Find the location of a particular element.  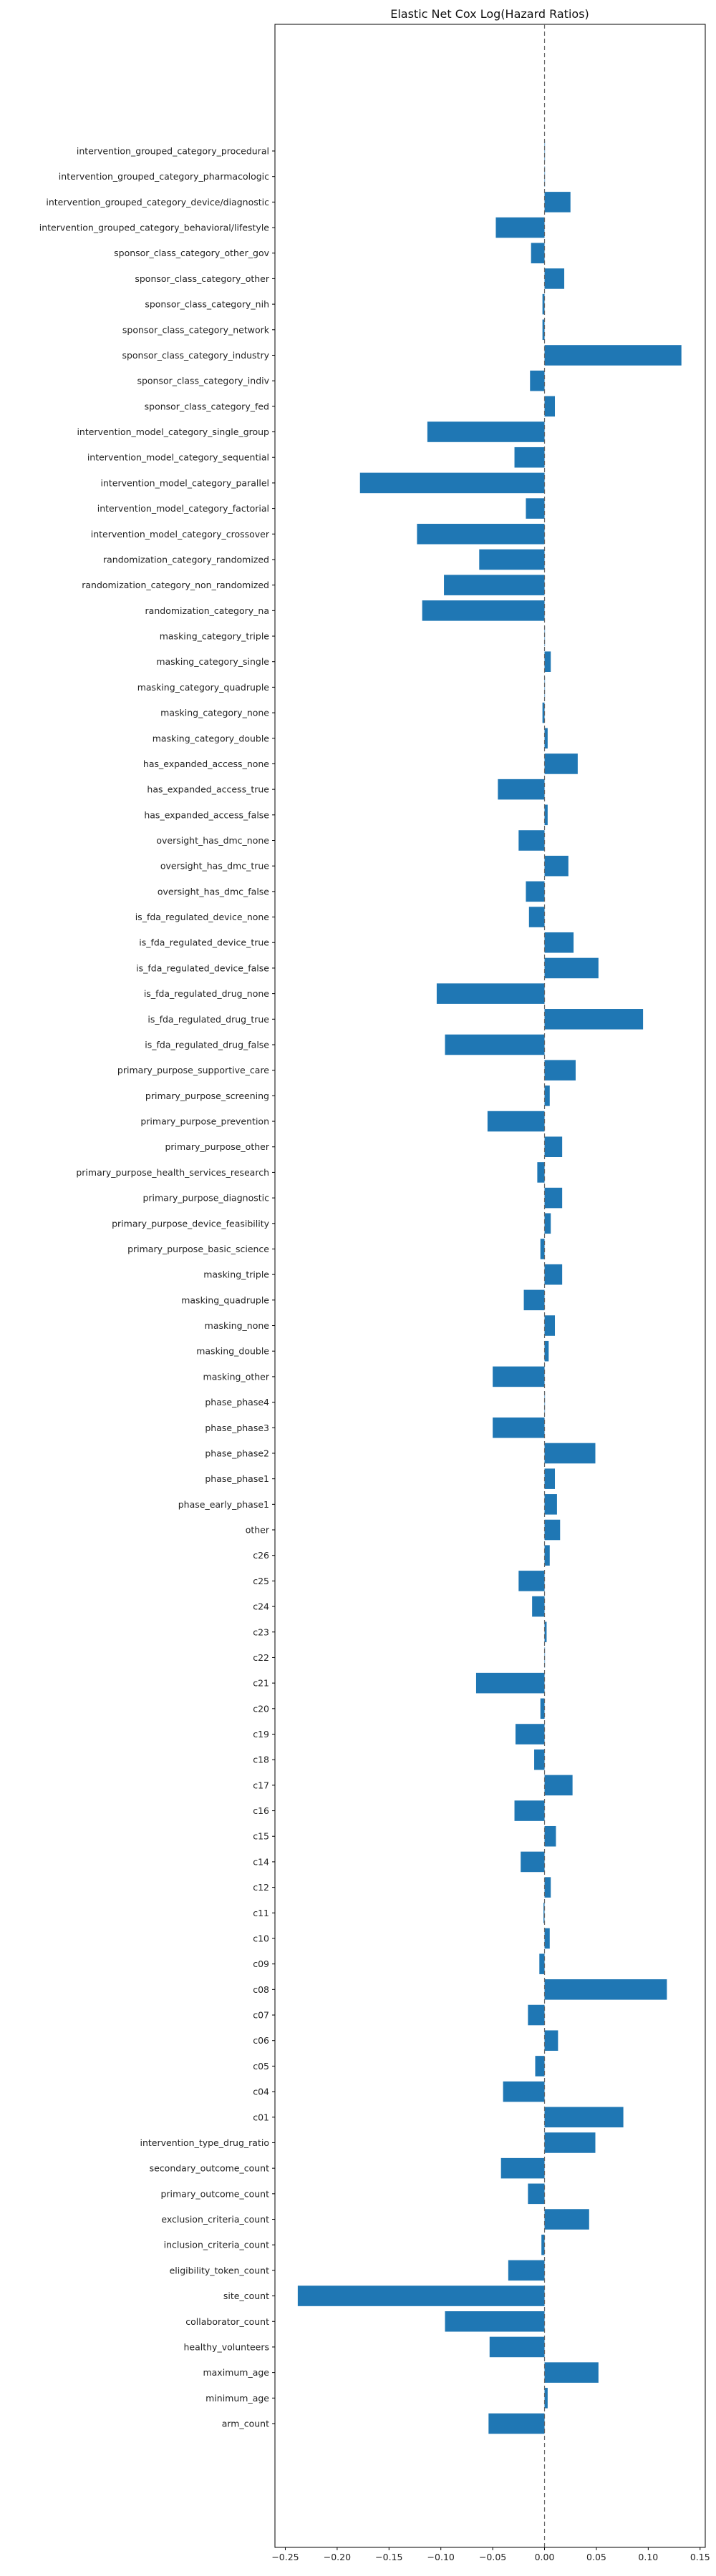

bar-c05 is located at coordinates (540, 2066).